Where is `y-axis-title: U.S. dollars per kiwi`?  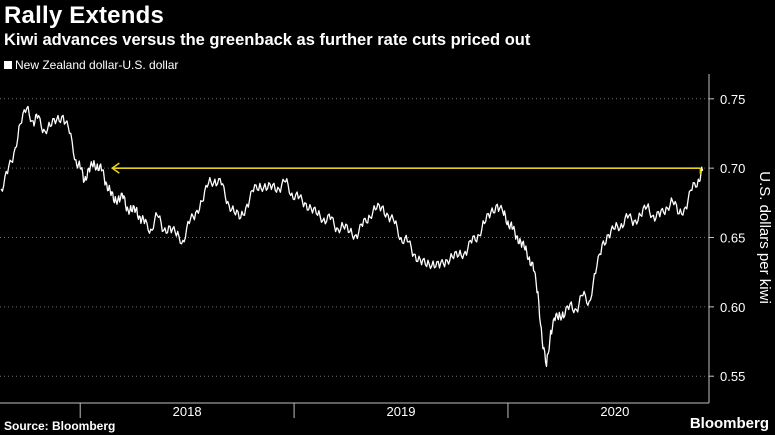 y-axis-title: U.S. dollars per kiwi is located at coordinates (764, 237).